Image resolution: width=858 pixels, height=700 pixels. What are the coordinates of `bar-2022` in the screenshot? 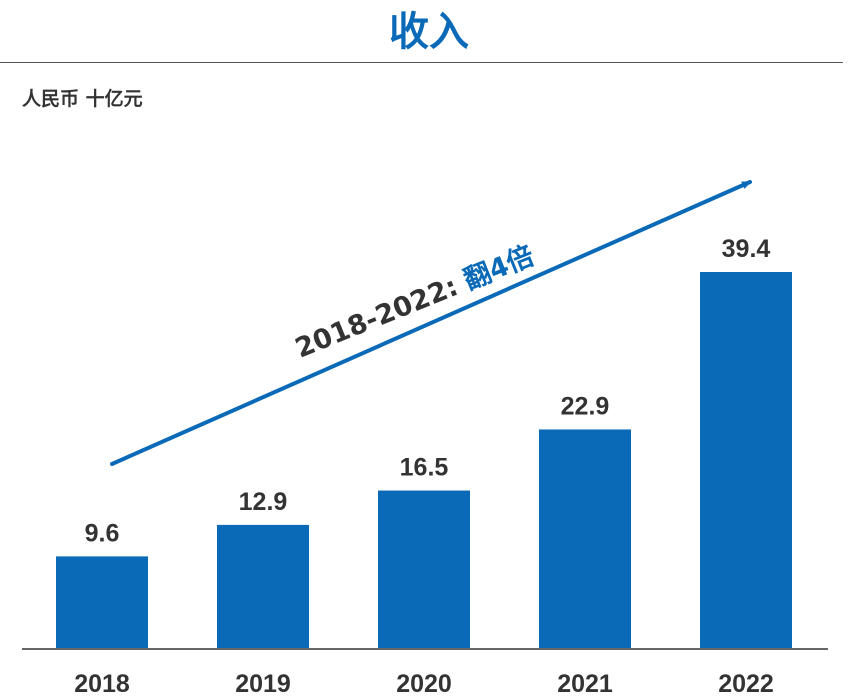 It's located at (746, 460).